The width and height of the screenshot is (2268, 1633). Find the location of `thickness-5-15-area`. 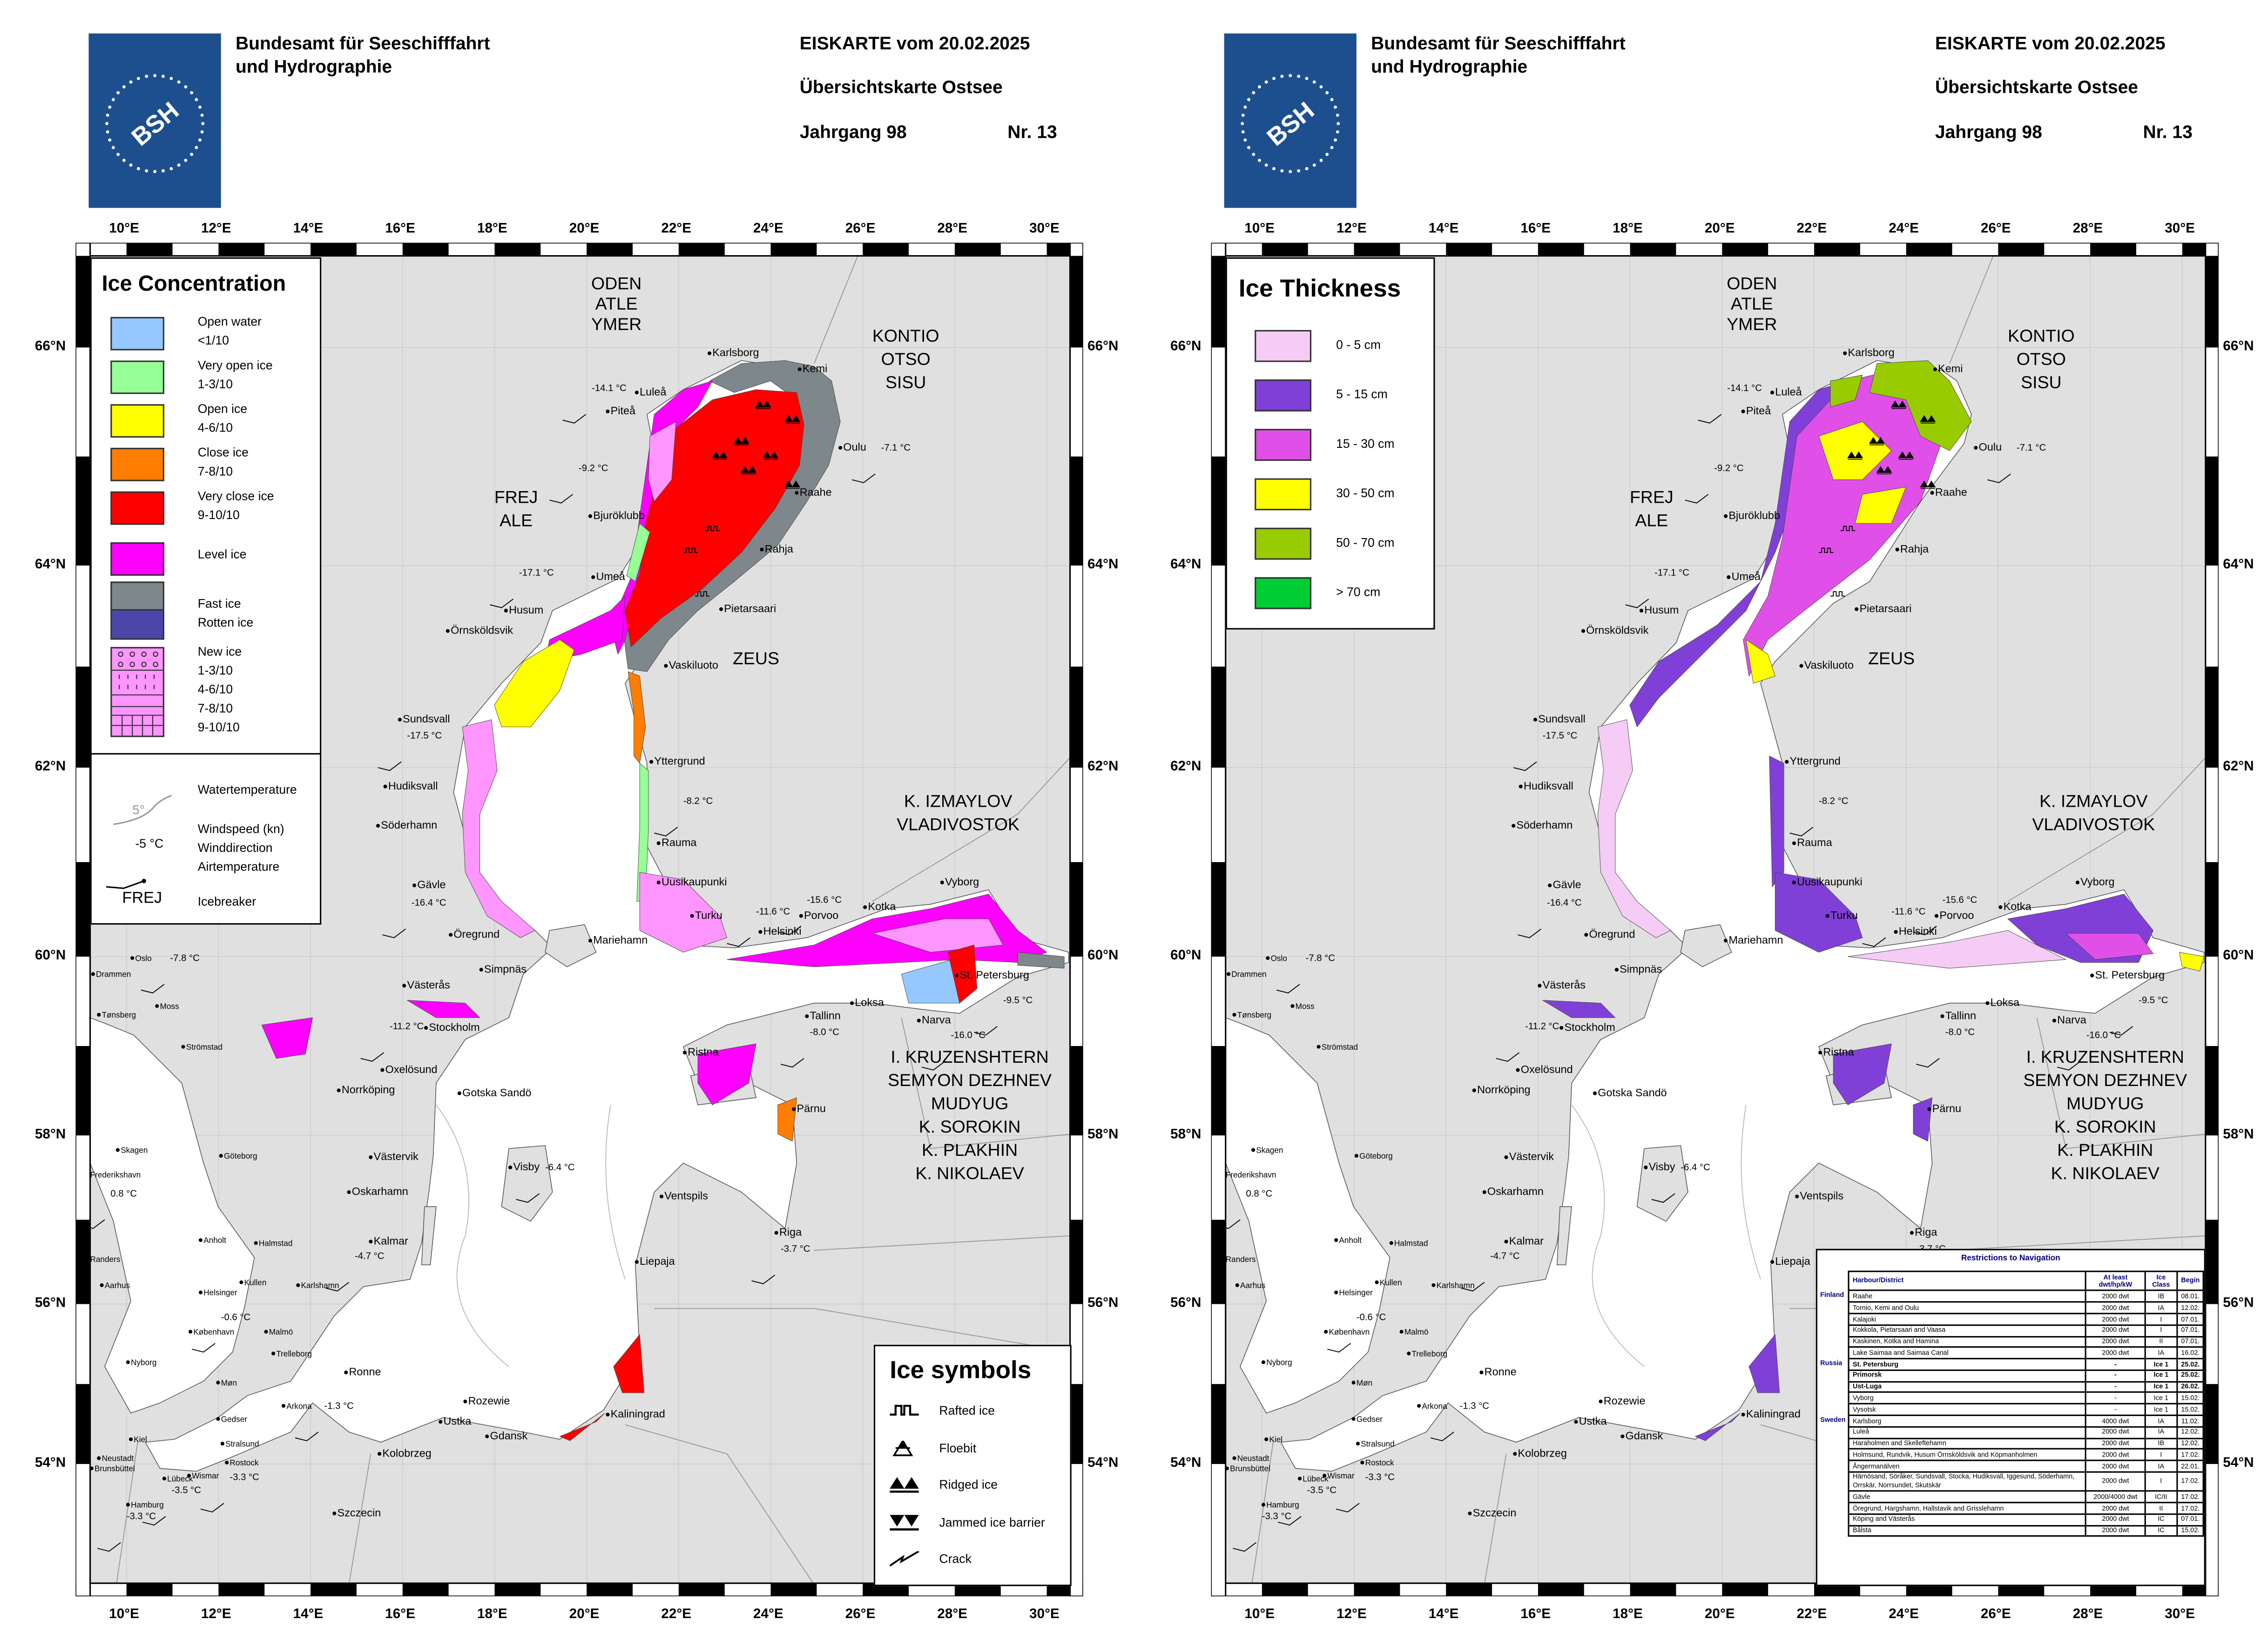

thickness-5-15-area is located at coordinates (1819, 912).